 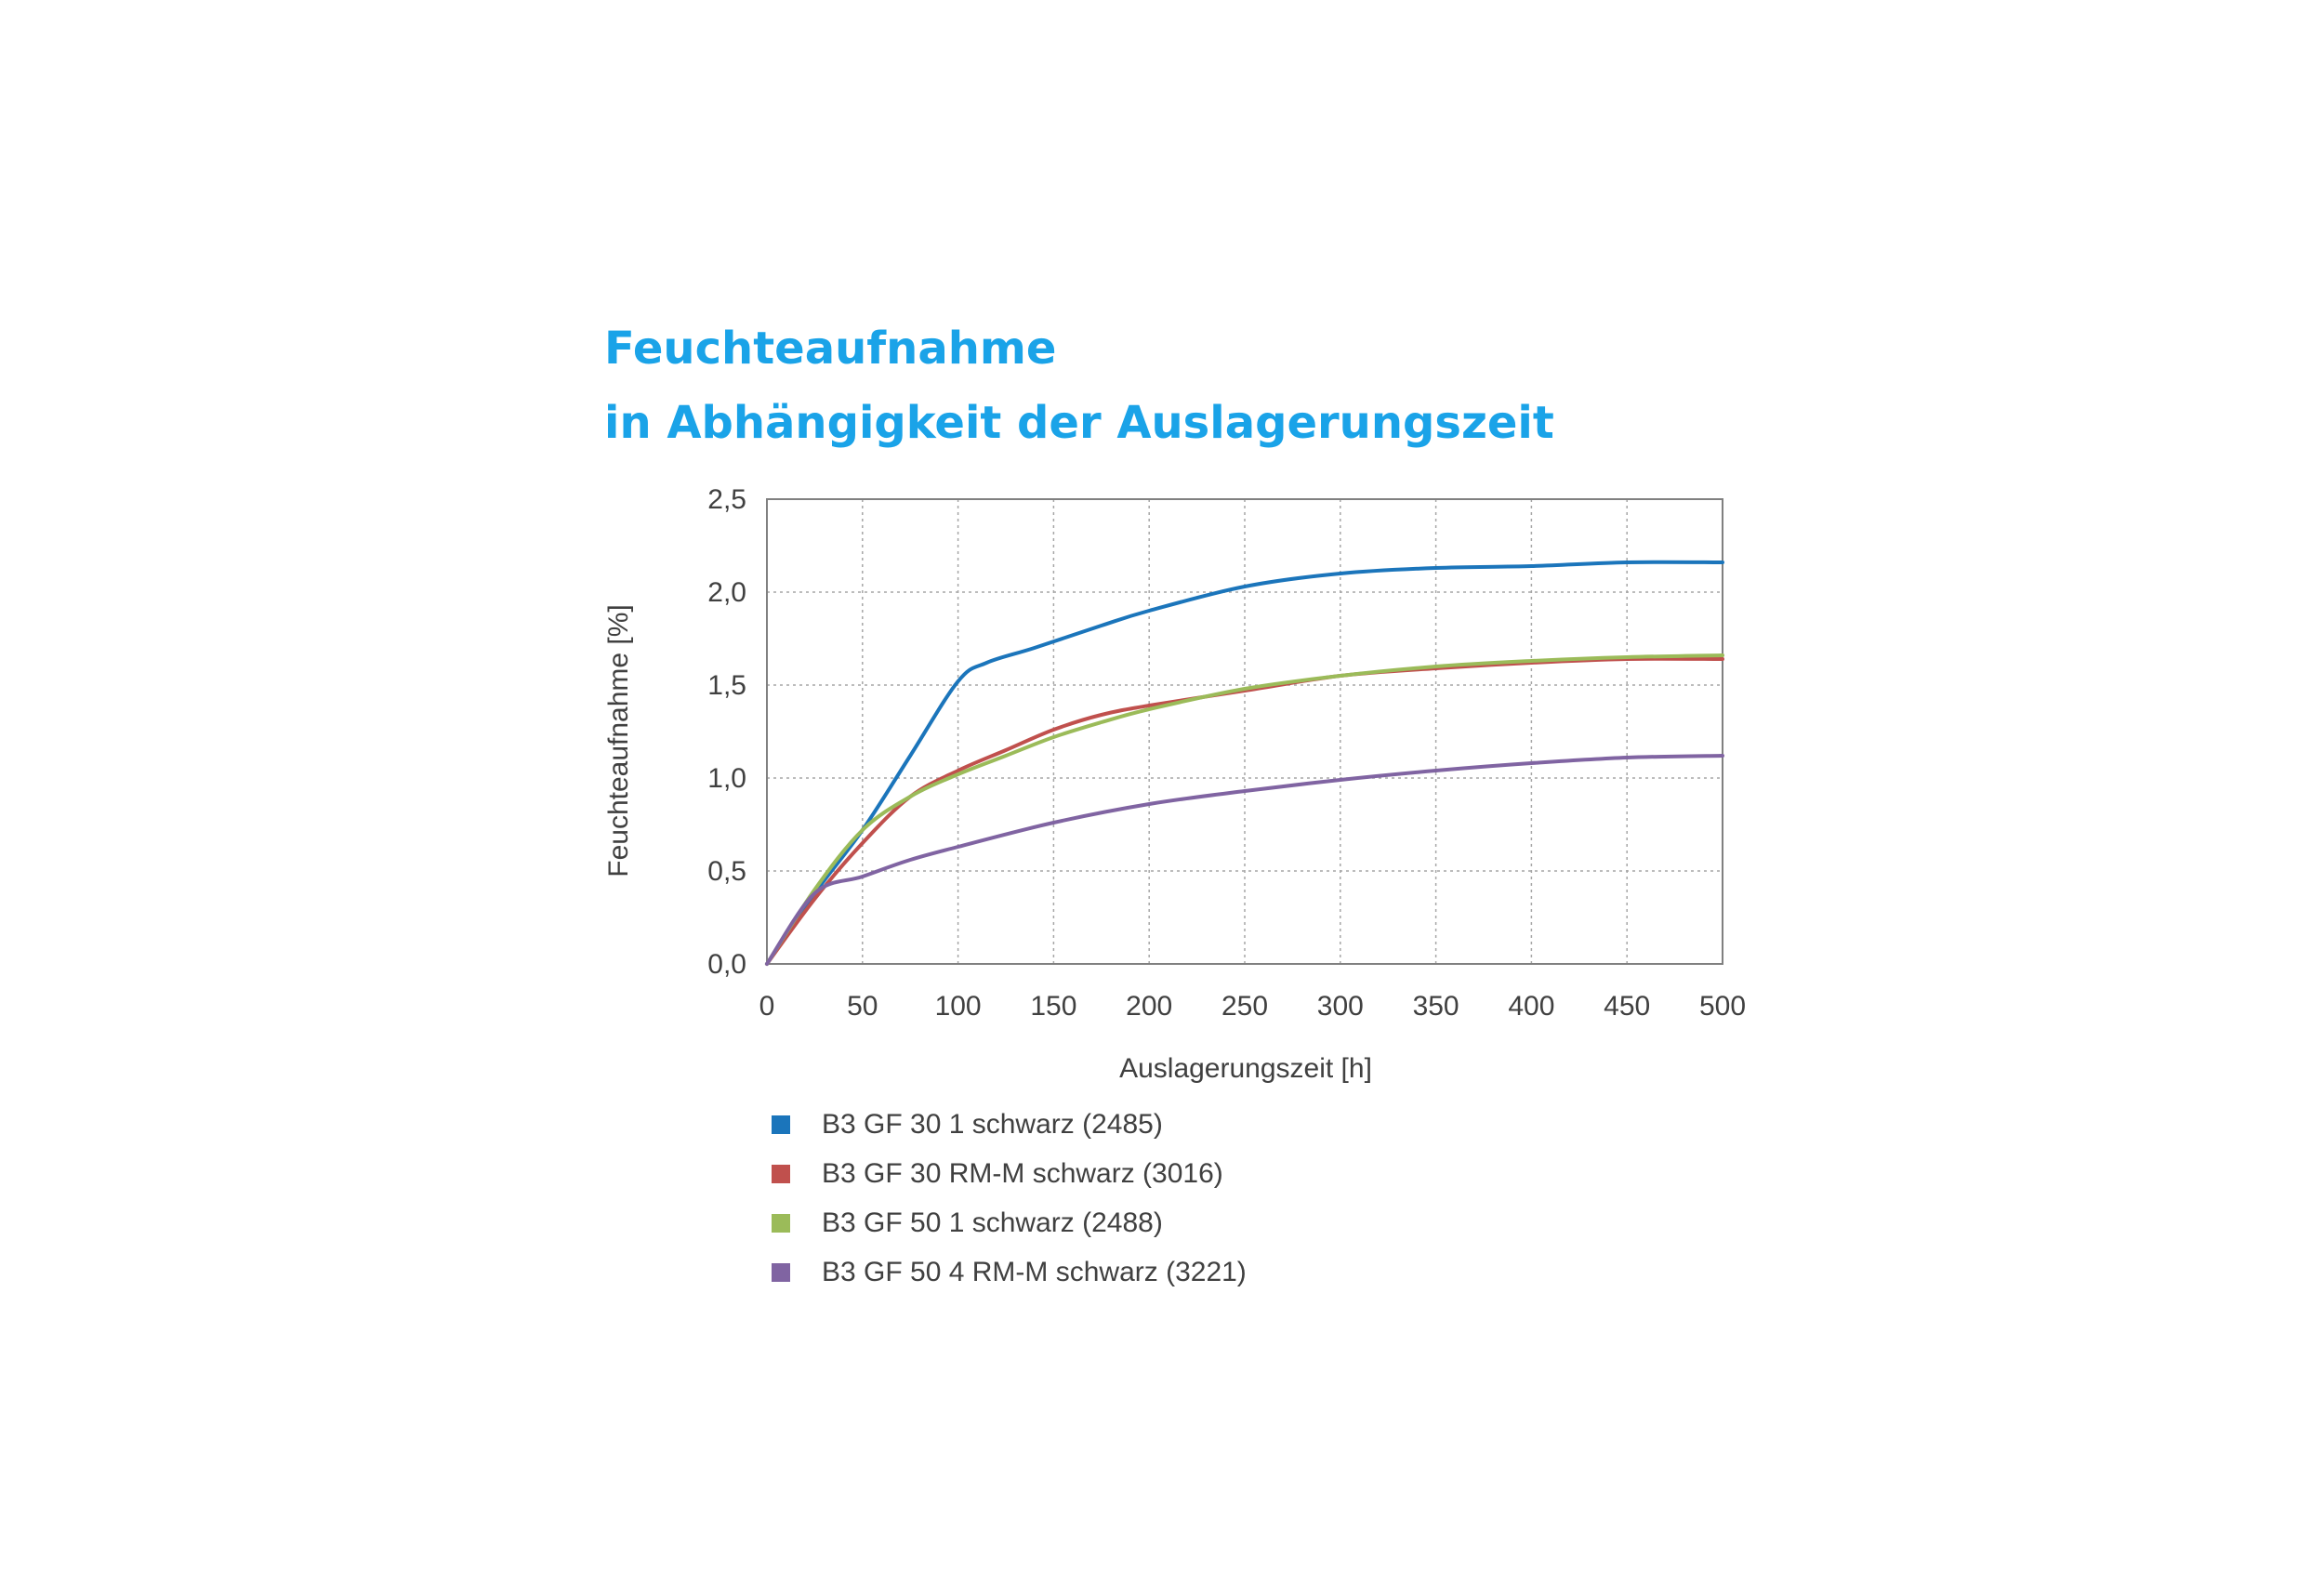 I want to click on x-tick-label: 250, so click(x=1244, y=1007).